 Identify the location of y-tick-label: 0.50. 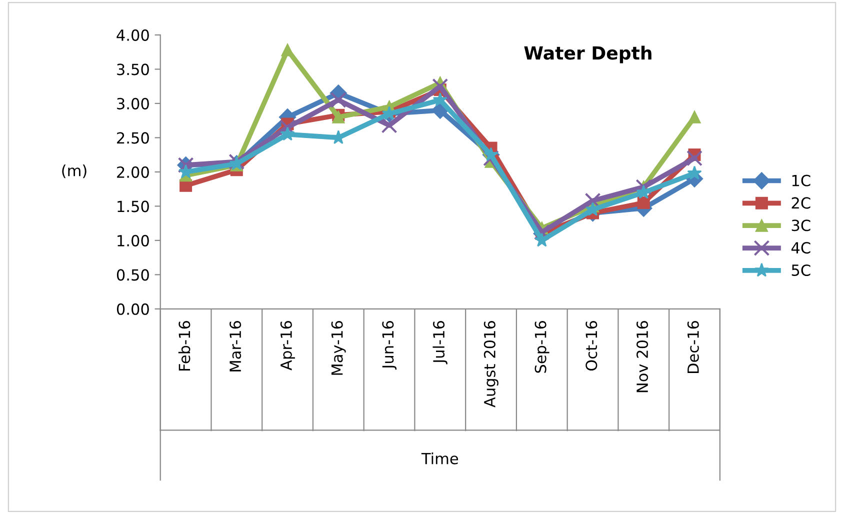
(132, 275).